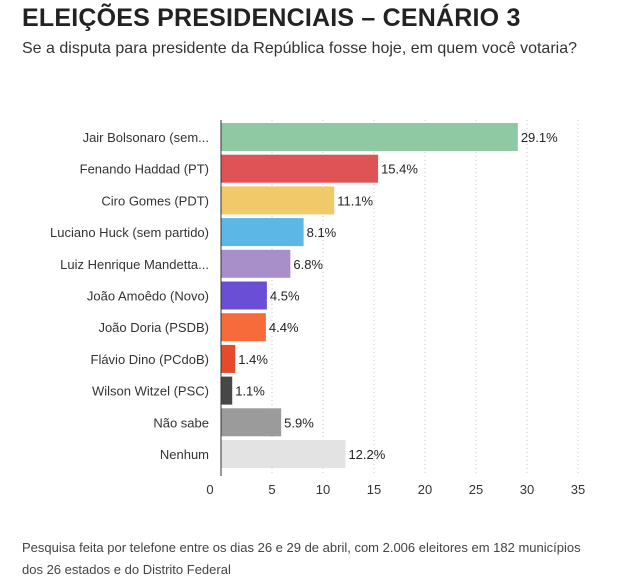 The width and height of the screenshot is (640, 581). What do you see at coordinates (184, 454) in the screenshot?
I see `category-label: Nenhum` at bounding box center [184, 454].